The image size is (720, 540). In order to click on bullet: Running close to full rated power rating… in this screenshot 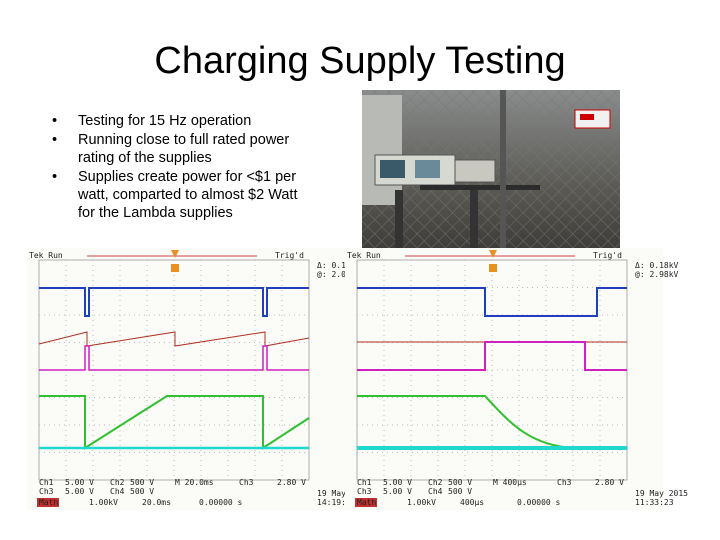, I will do `click(183, 149)`.